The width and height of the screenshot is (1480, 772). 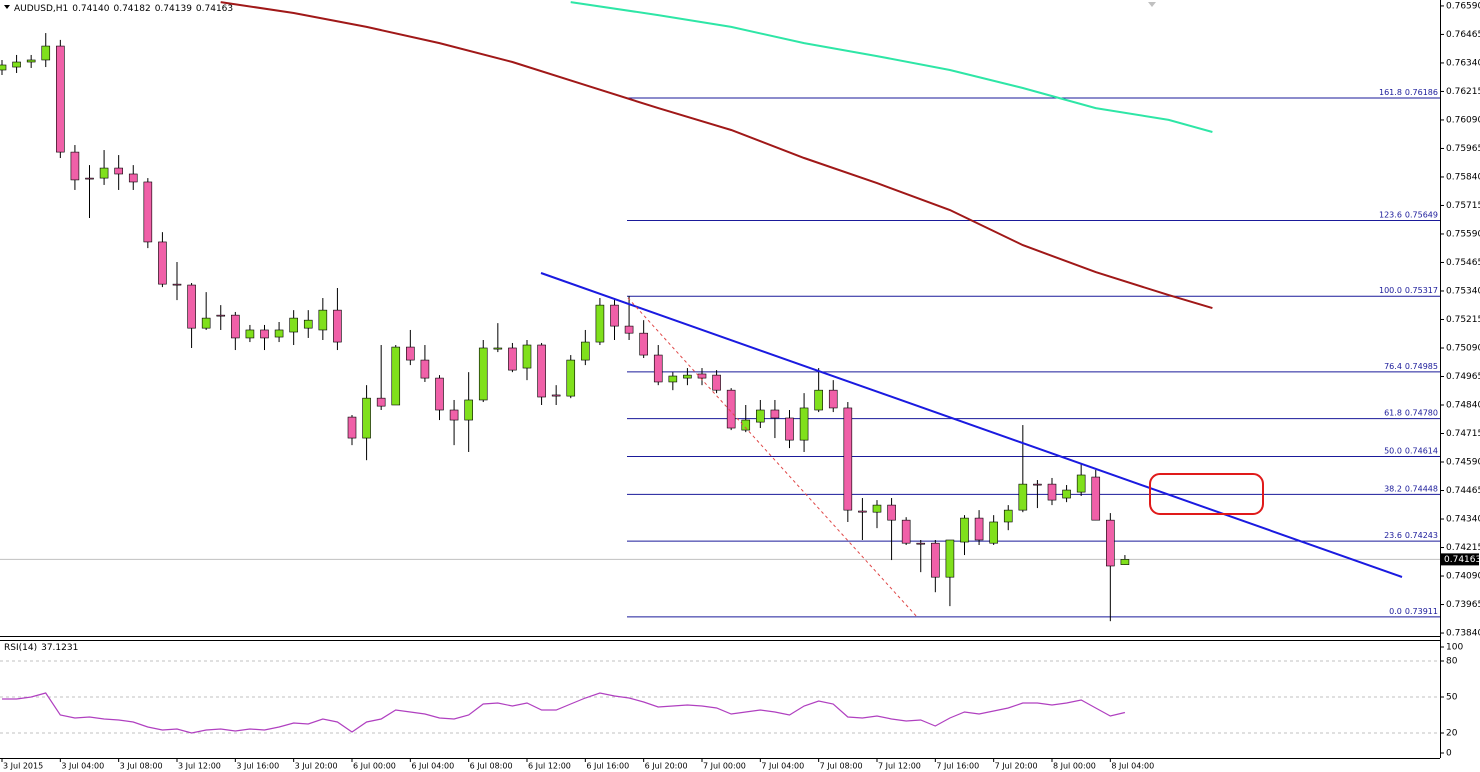 What do you see at coordinates (1463, 149) in the screenshot?
I see `y-tick-label: 0.75965` at bounding box center [1463, 149].